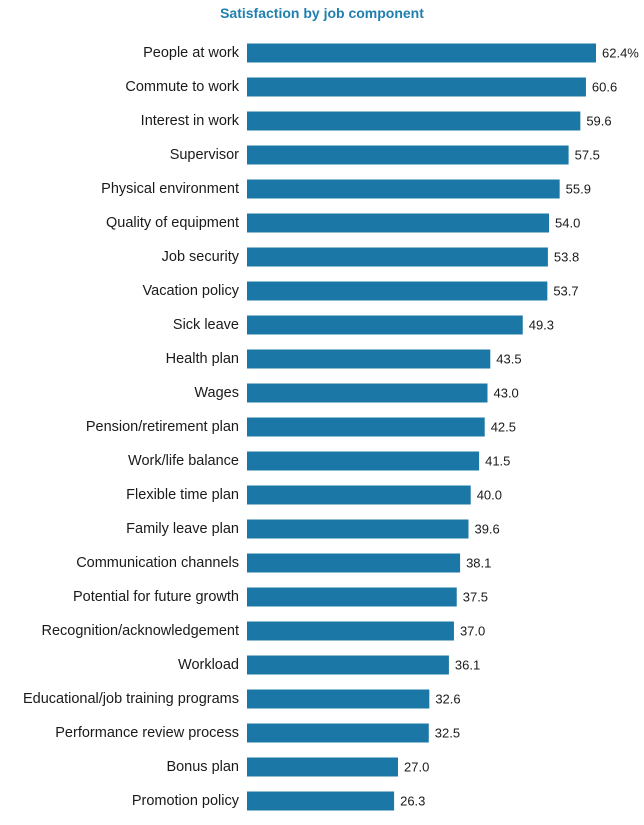  I want to click on category-label: Family leave plan, so click(182, 529).